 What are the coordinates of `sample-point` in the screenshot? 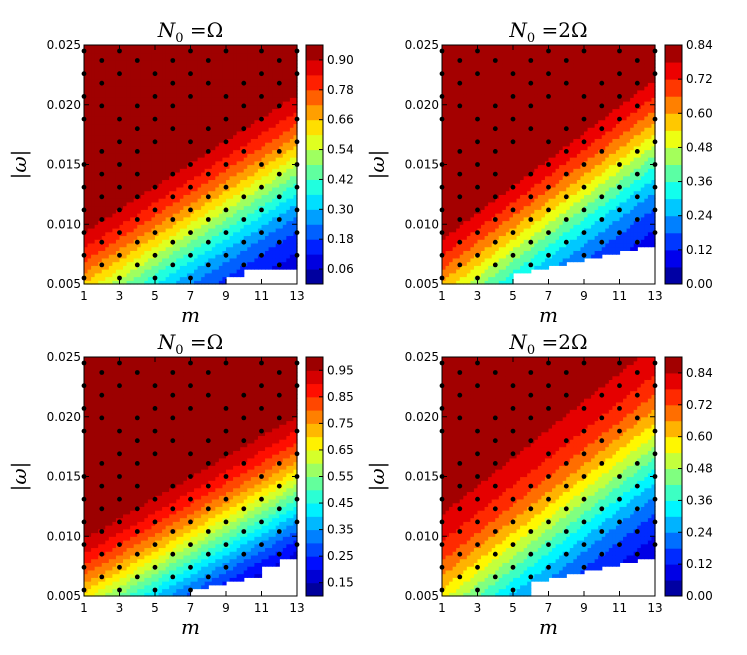 It's located at (119, 233).